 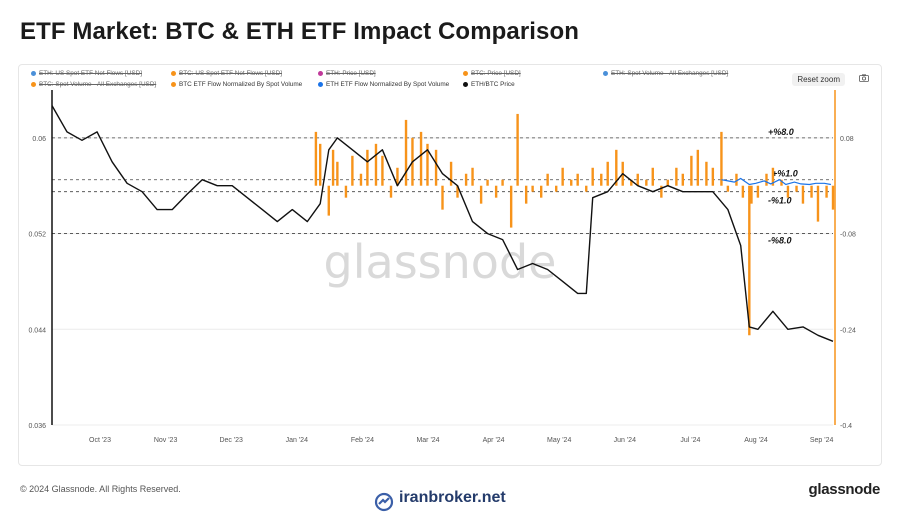 What do you see at coordinates (780, 241) in the screenshot?
I see `threshold-label: -%8.0` at bounding box center [780, 241].